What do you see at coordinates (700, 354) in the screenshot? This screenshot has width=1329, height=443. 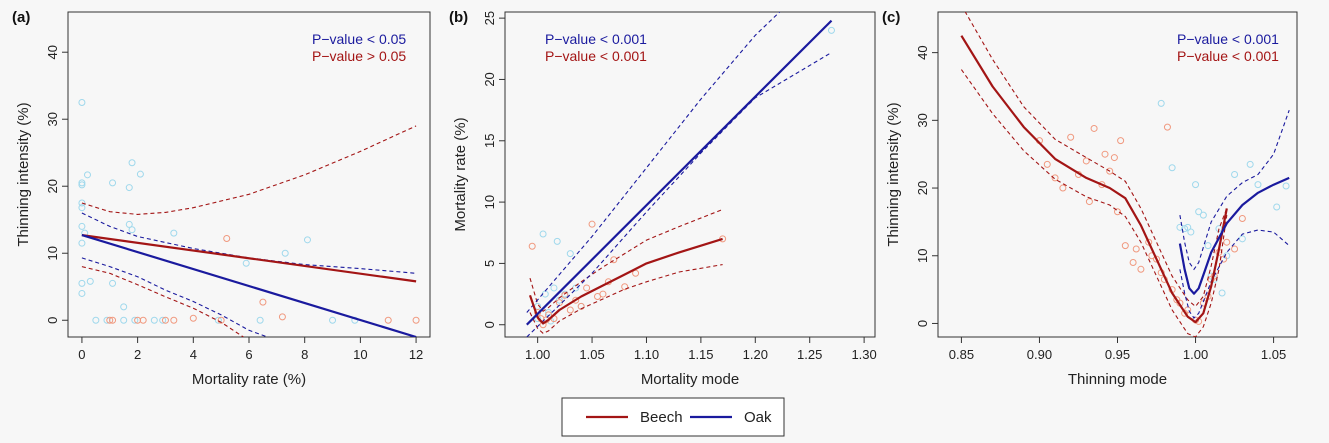 I see `x-tick-label: 1.15` at bounding box center [700, 354].